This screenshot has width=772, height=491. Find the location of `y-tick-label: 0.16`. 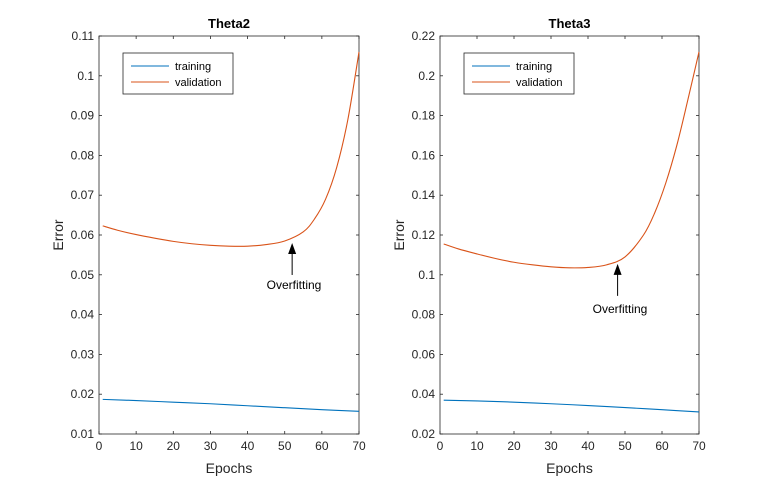

y-tick-label: 0.16 is located at coordinates (424, 155).